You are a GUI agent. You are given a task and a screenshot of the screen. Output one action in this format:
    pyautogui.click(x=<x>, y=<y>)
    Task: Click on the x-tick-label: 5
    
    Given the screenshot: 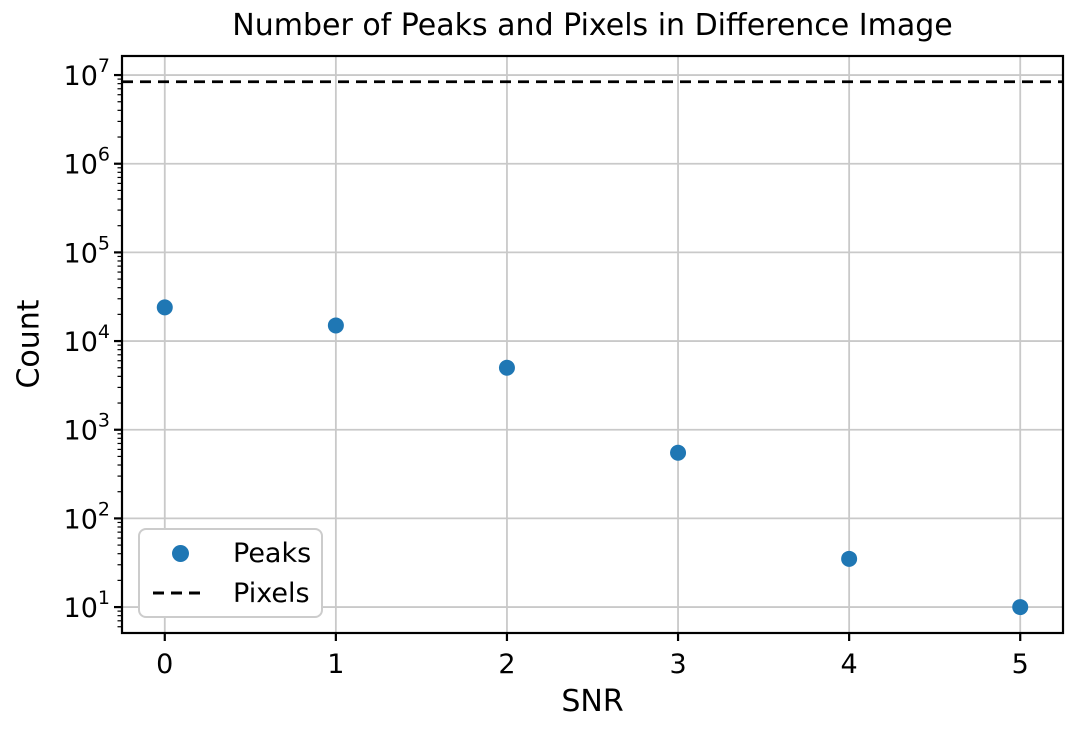 What is the action you would take?
    pyautogui.click(x=1020, y=664)
    